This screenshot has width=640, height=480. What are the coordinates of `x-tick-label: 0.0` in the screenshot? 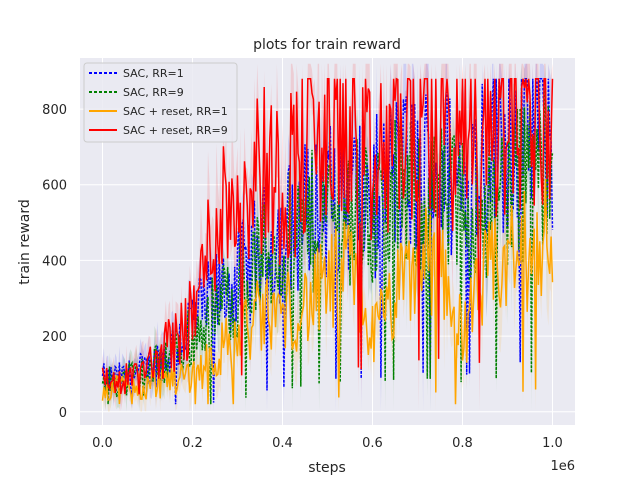 It's located at (102, 443).